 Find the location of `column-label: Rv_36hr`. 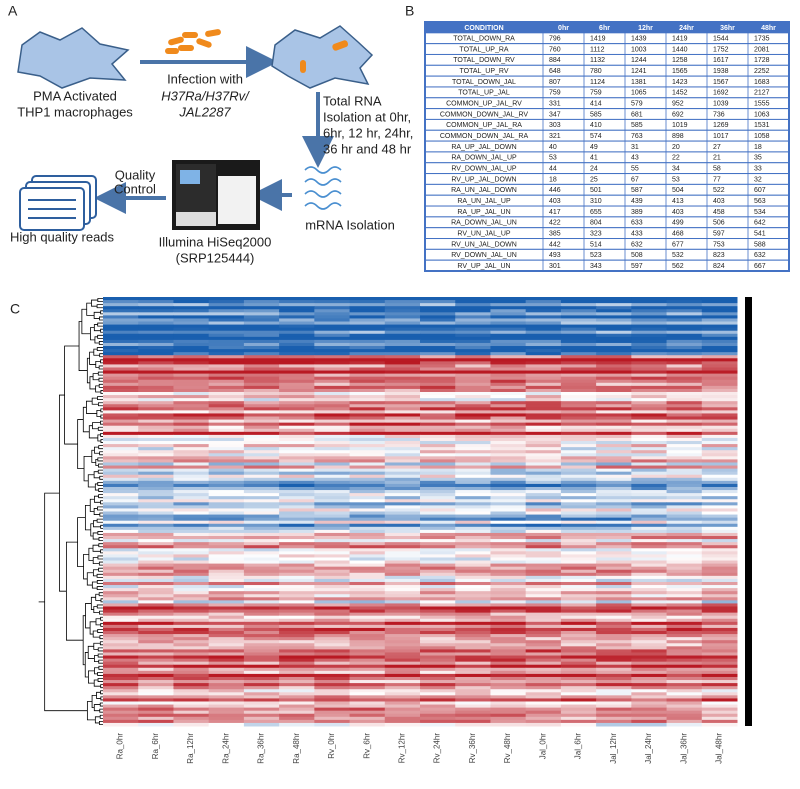

column-label: Rv_36hr is located at coordinates (472, 748).